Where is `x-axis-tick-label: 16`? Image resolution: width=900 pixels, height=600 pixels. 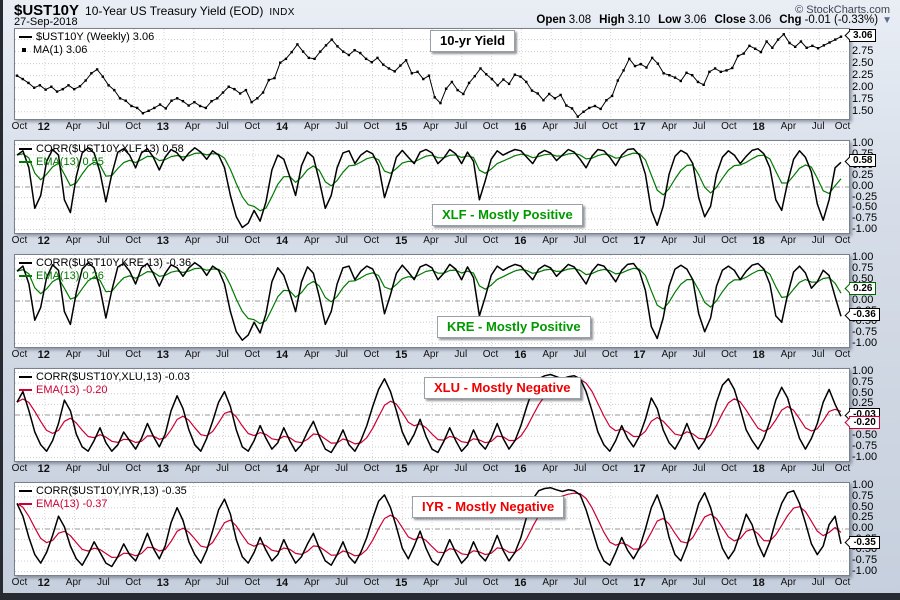 x-axis-tick-label: 16 is located at coordinates (520, 583).